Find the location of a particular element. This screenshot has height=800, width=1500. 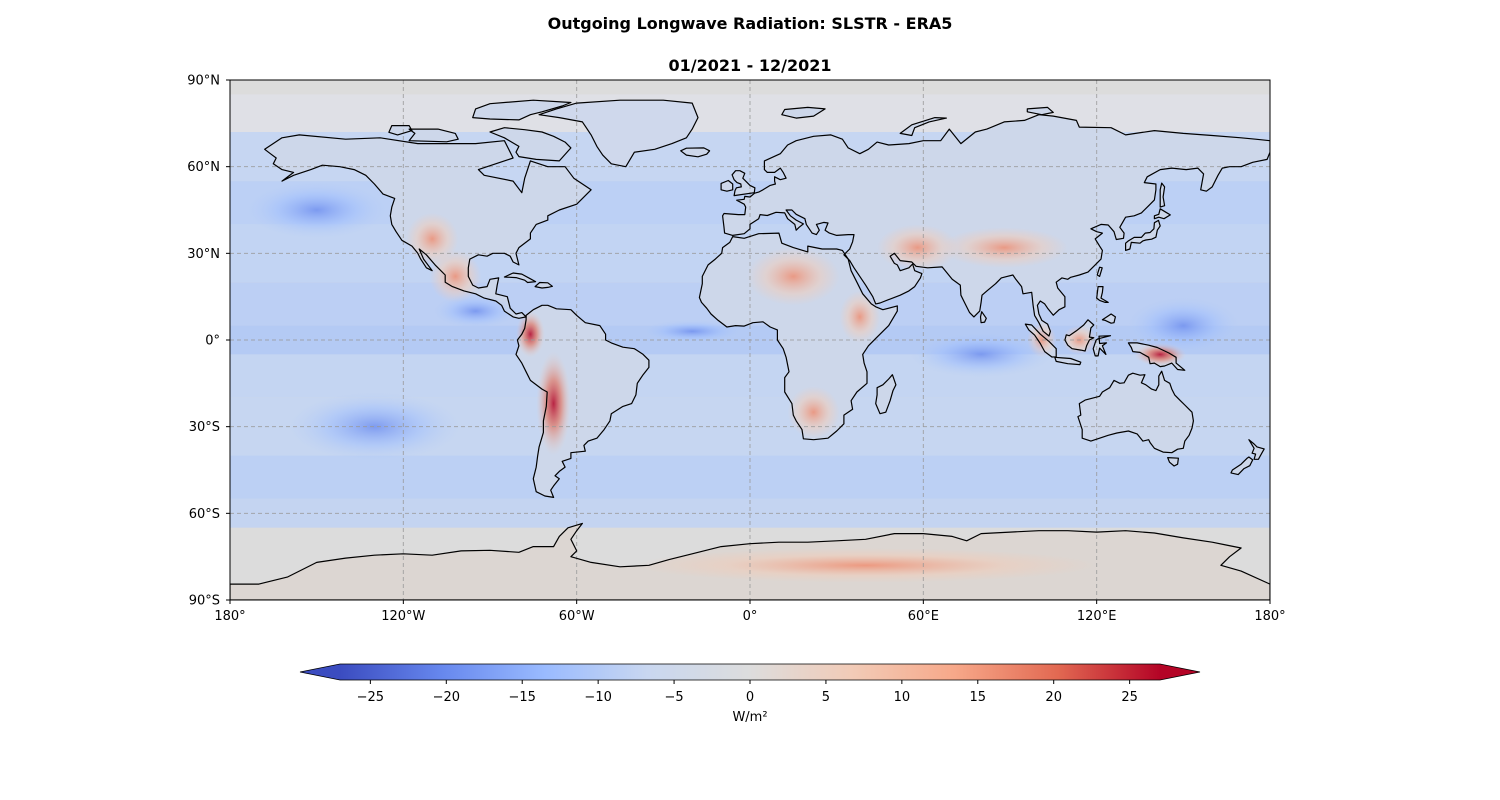

lat-tick-label: 90°S is located at coordinates (204, 601).